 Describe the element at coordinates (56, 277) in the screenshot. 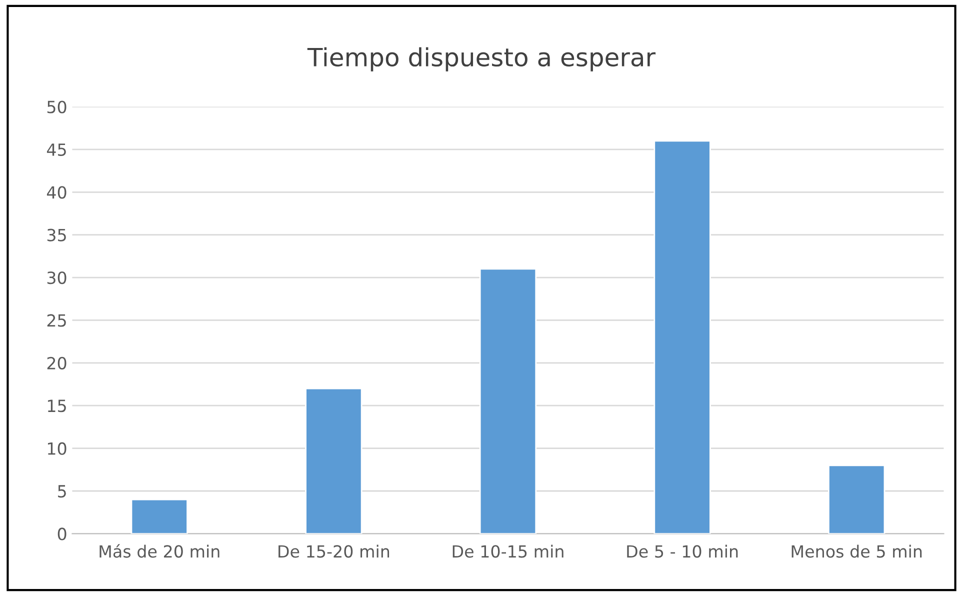

I see `y-tick-label: 30` at that location.